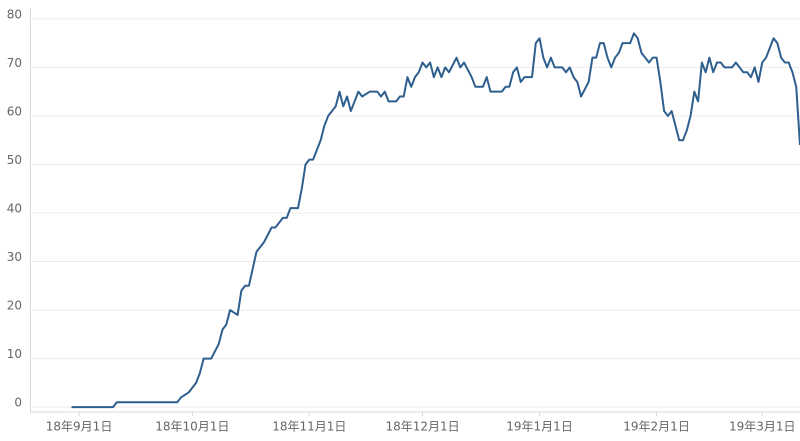 The width and height of the screenshot is (800, 441). Describe the element at coordinates (309, 427) in the screenshot. I see `x-tick-label: 18年11月1日` at that location.